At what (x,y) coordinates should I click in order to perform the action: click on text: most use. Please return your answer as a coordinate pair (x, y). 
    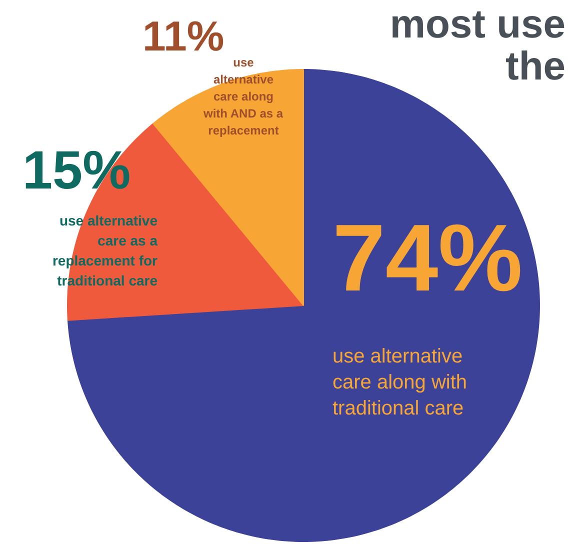
    Looking at the image, I should click on (478, 24).